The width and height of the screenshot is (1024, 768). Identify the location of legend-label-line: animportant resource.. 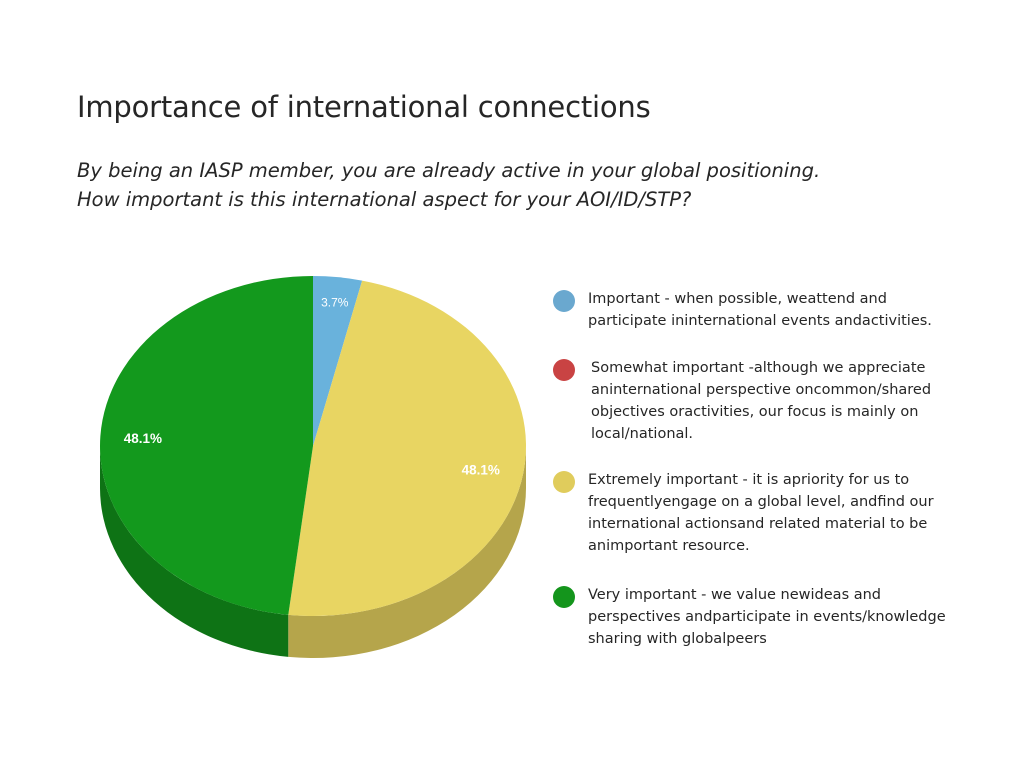
(669, 546).